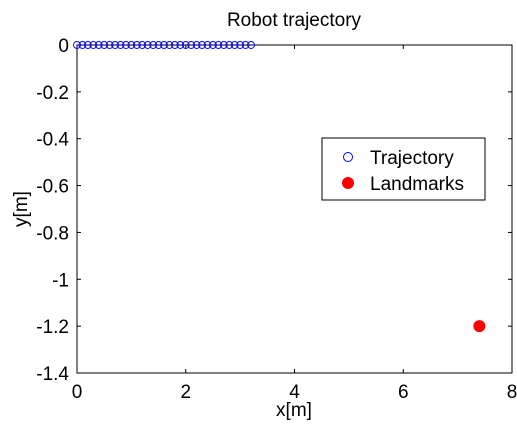  Describe the element at coordinates (294, 410) in the screenshot. I see `x-axis-label: x[m]` at that location.